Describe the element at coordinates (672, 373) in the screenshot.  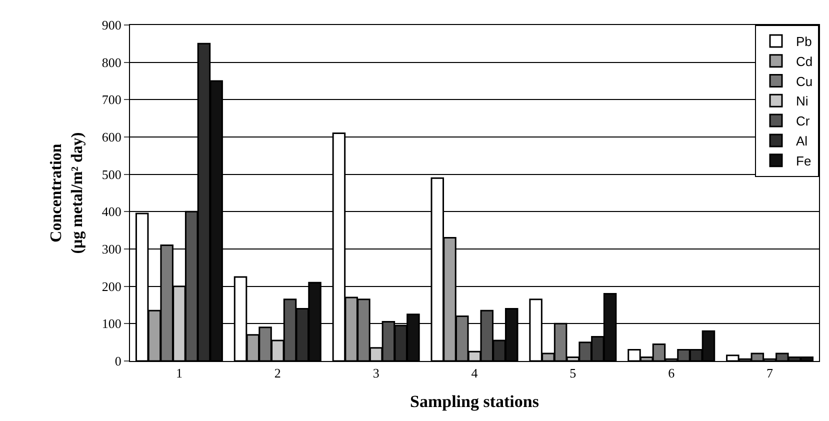
I see `x-tick-label: 6` at that location.